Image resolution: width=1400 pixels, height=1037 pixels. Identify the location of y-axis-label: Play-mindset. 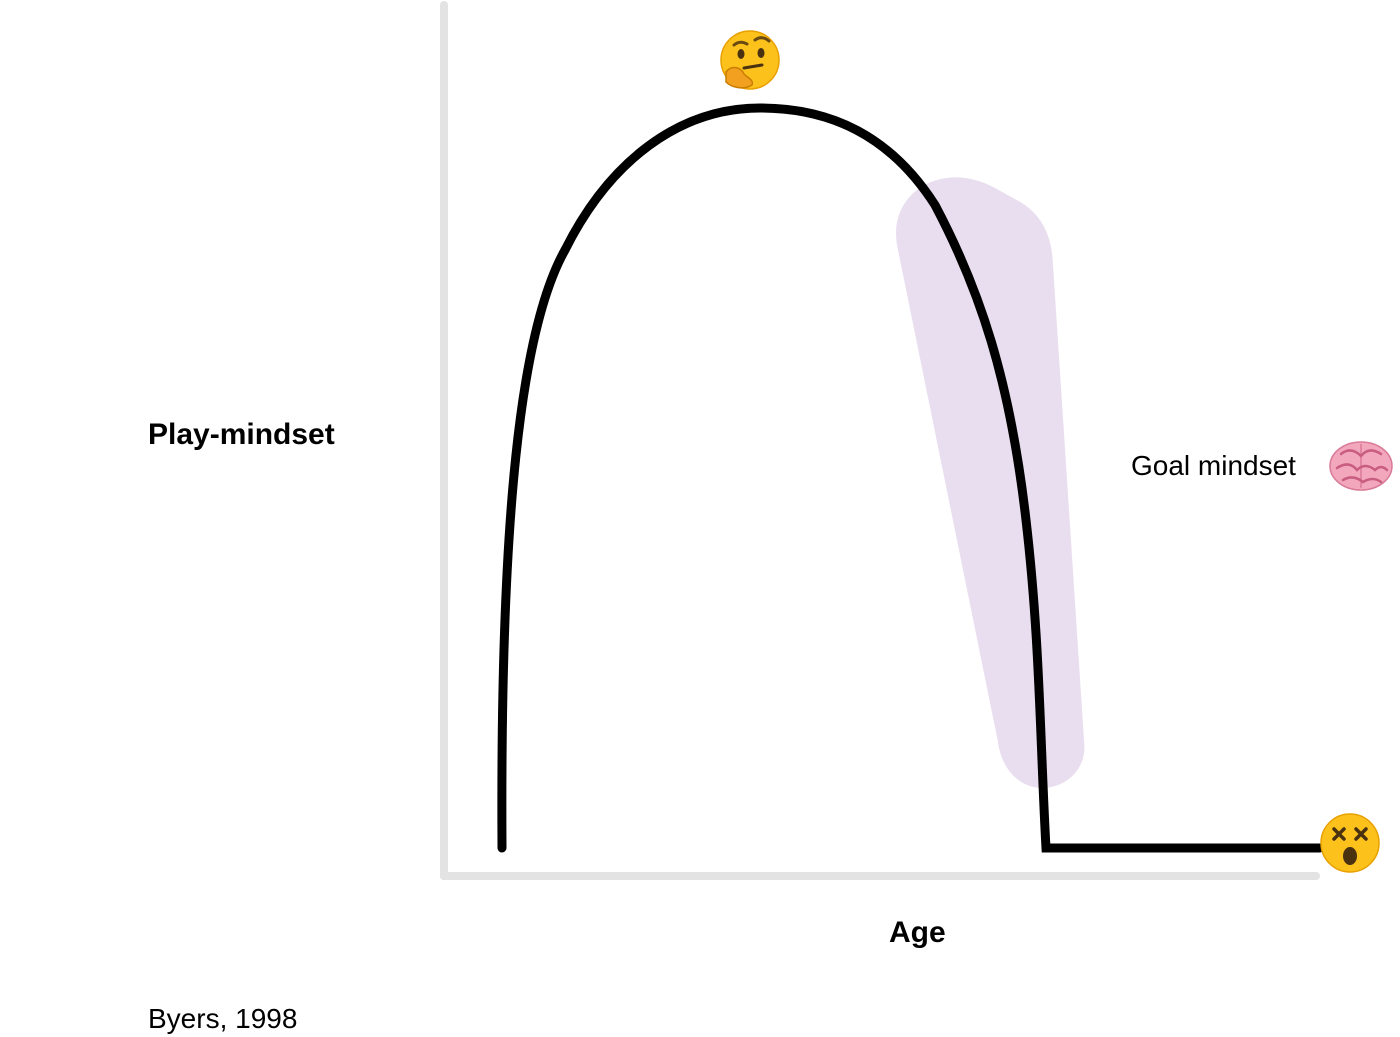
(241, 434).